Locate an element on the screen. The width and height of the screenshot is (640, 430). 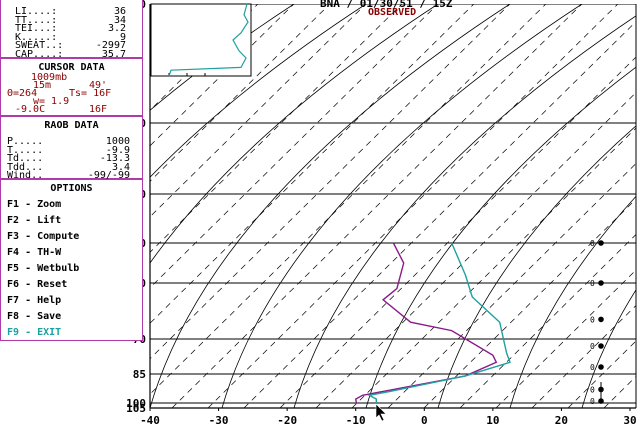
x-tick-label: 30 is located at coordinates (629, 420).